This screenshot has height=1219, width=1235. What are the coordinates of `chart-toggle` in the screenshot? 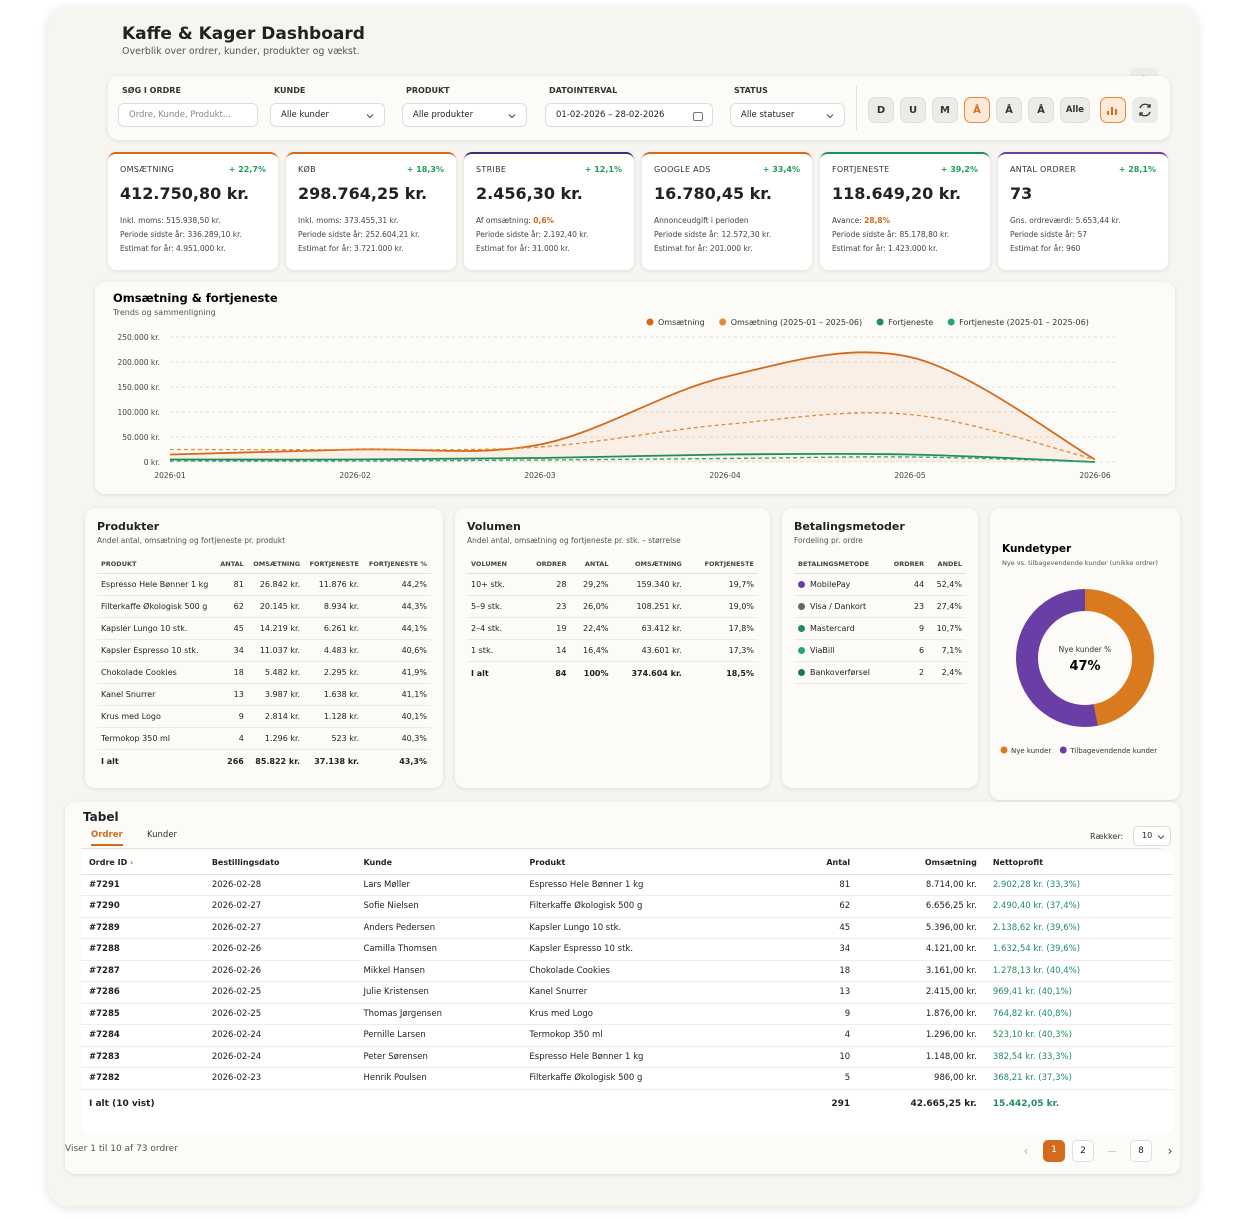 It's located at (1113, 110).